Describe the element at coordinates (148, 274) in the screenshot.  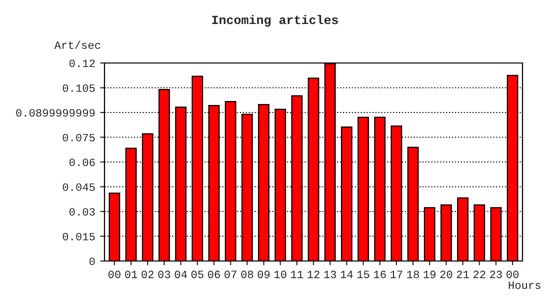
I see `x-tick-label: 02` at that location.